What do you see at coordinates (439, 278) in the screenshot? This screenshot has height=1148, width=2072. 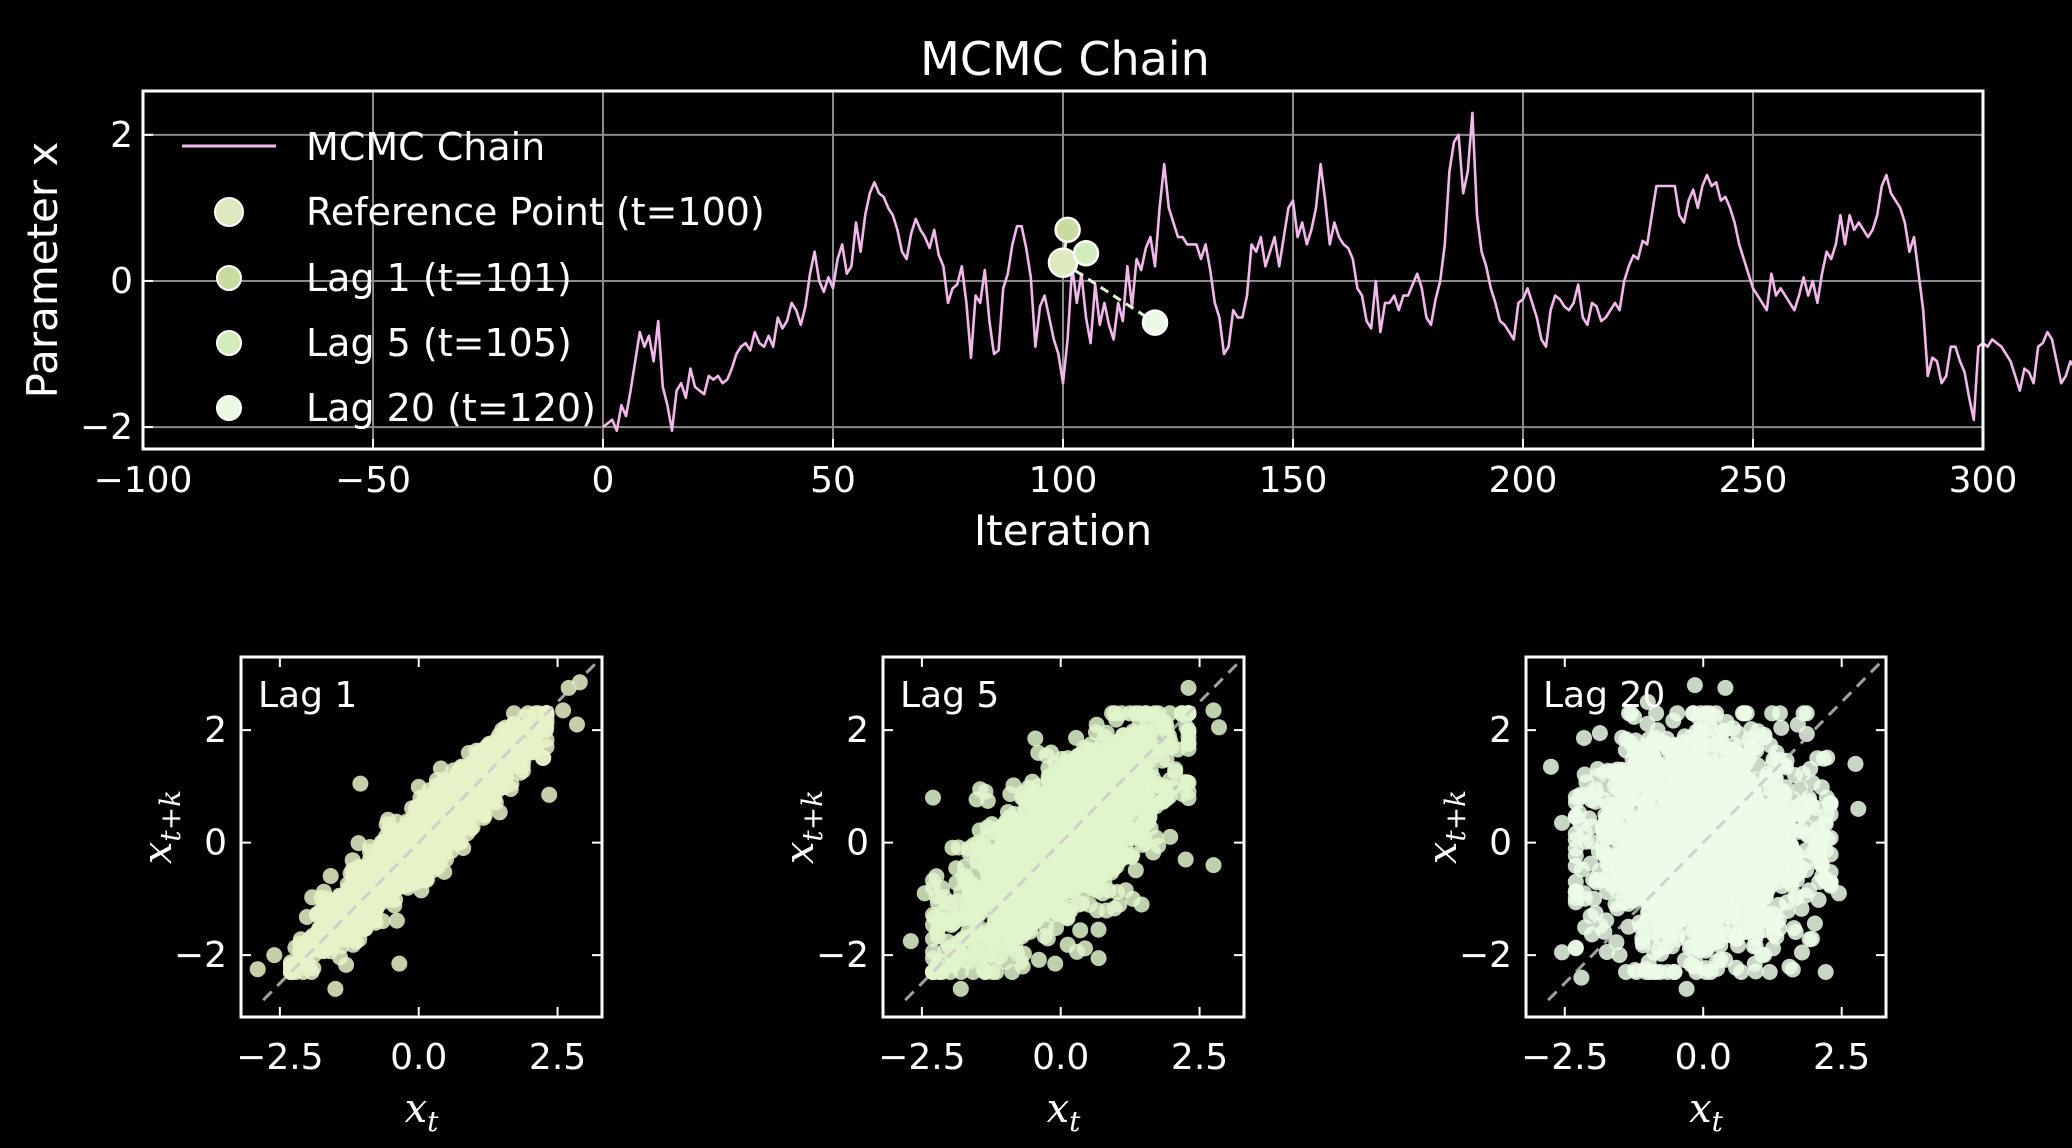 I see `legend-lag1-label: Lag 1 (t=101)` at bounding box center [439, 278].